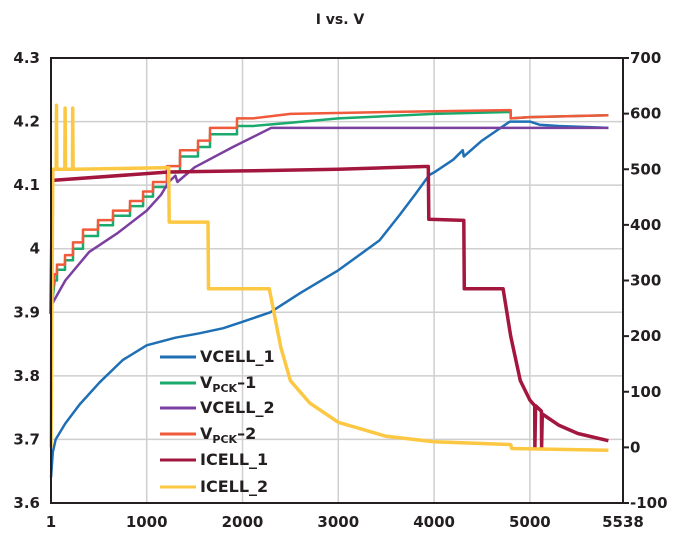 Image resolution: width=678 pixels, height=558 pixels. Describe the element at coordinates (234, 486) in the screenshot. I see `legend-label: ICELL_2` at that location.